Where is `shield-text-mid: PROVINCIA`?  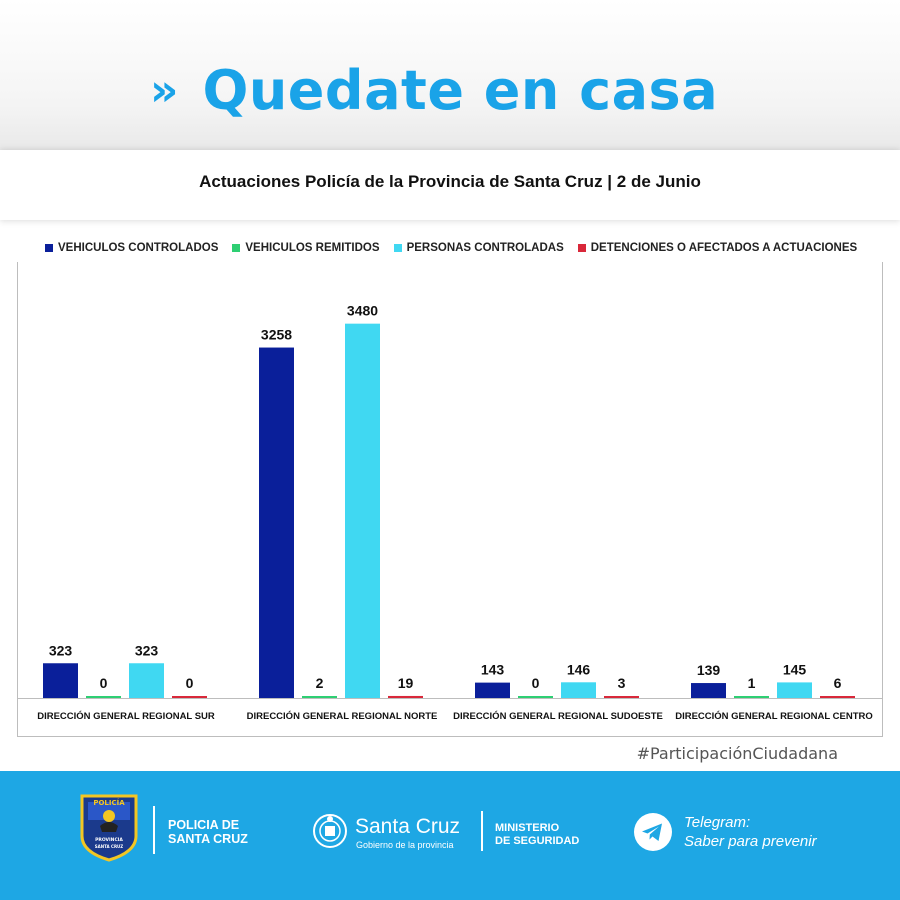
shield-text-mid: PROVINCIA is located at coordinates (109, 840).